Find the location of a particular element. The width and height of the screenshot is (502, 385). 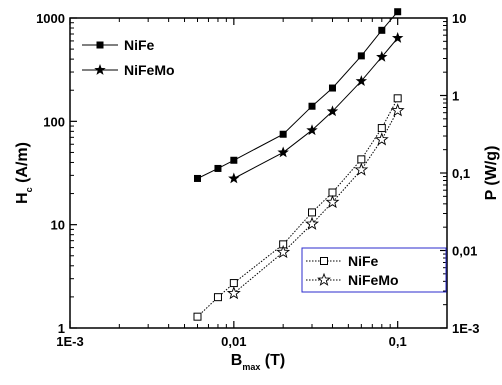

y-left-tick-label: 1 is located at coordinates (61, 328).